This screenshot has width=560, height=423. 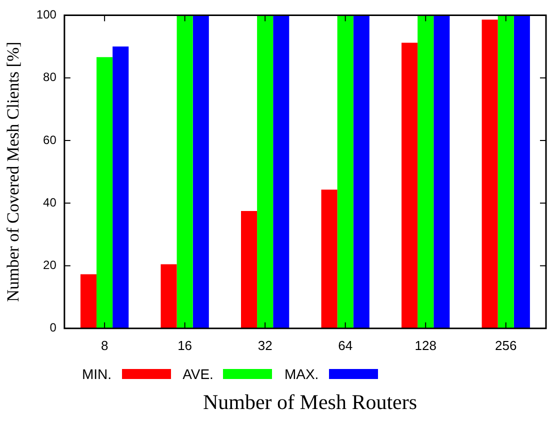 What do you see at coordinates (198, 374) in the screenshot?
I see `legend-label: AVE.` at bounding box center [198, 374].